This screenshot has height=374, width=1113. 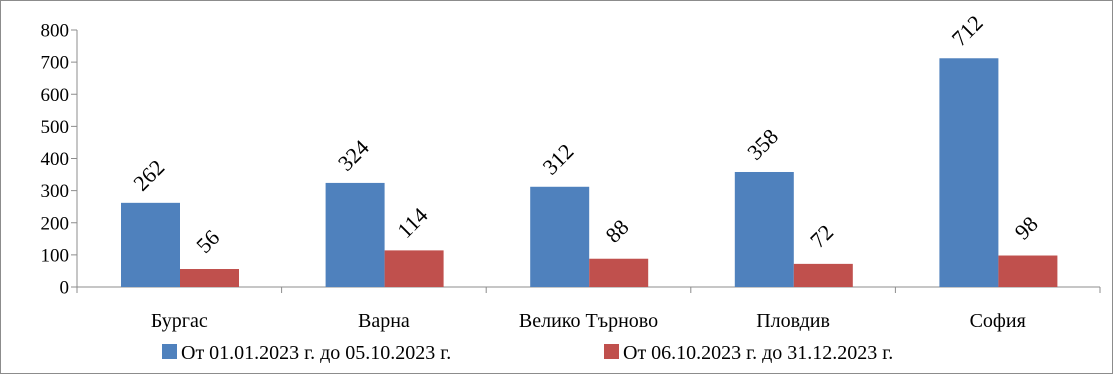 I want to click on y-tick-label: 100, so click(x=55, y=255).